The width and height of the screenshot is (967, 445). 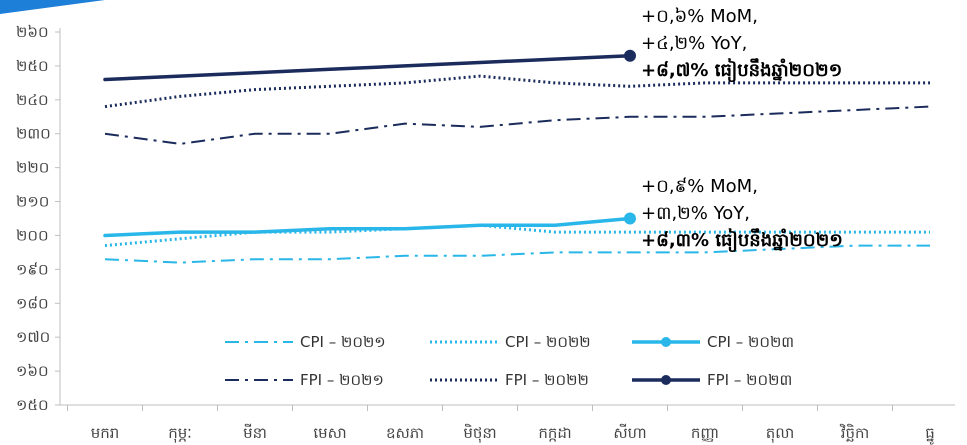 What do you see at coordinates (479, 433) in the screenshot?
I see `x-tick-label: មិថុនា` at bounding box center [479, 433].